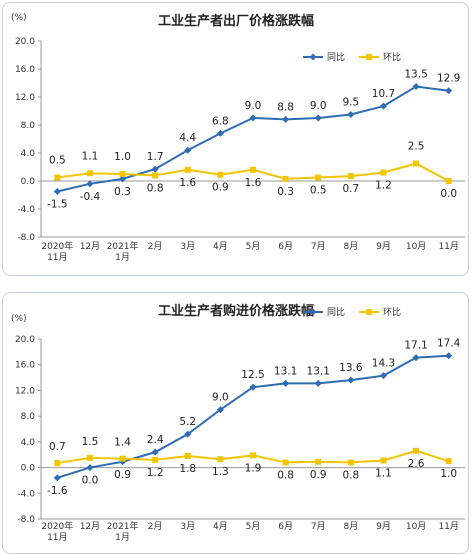 This screenshot has width=473, height=555. I want to click on mom-data-label: 1.8, so click(187, 469).